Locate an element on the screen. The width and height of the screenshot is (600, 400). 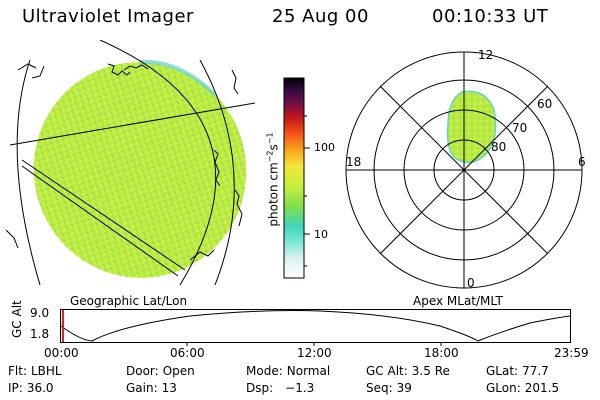
x-tick-1800: 18:00 is located at coordinates (441, 353).